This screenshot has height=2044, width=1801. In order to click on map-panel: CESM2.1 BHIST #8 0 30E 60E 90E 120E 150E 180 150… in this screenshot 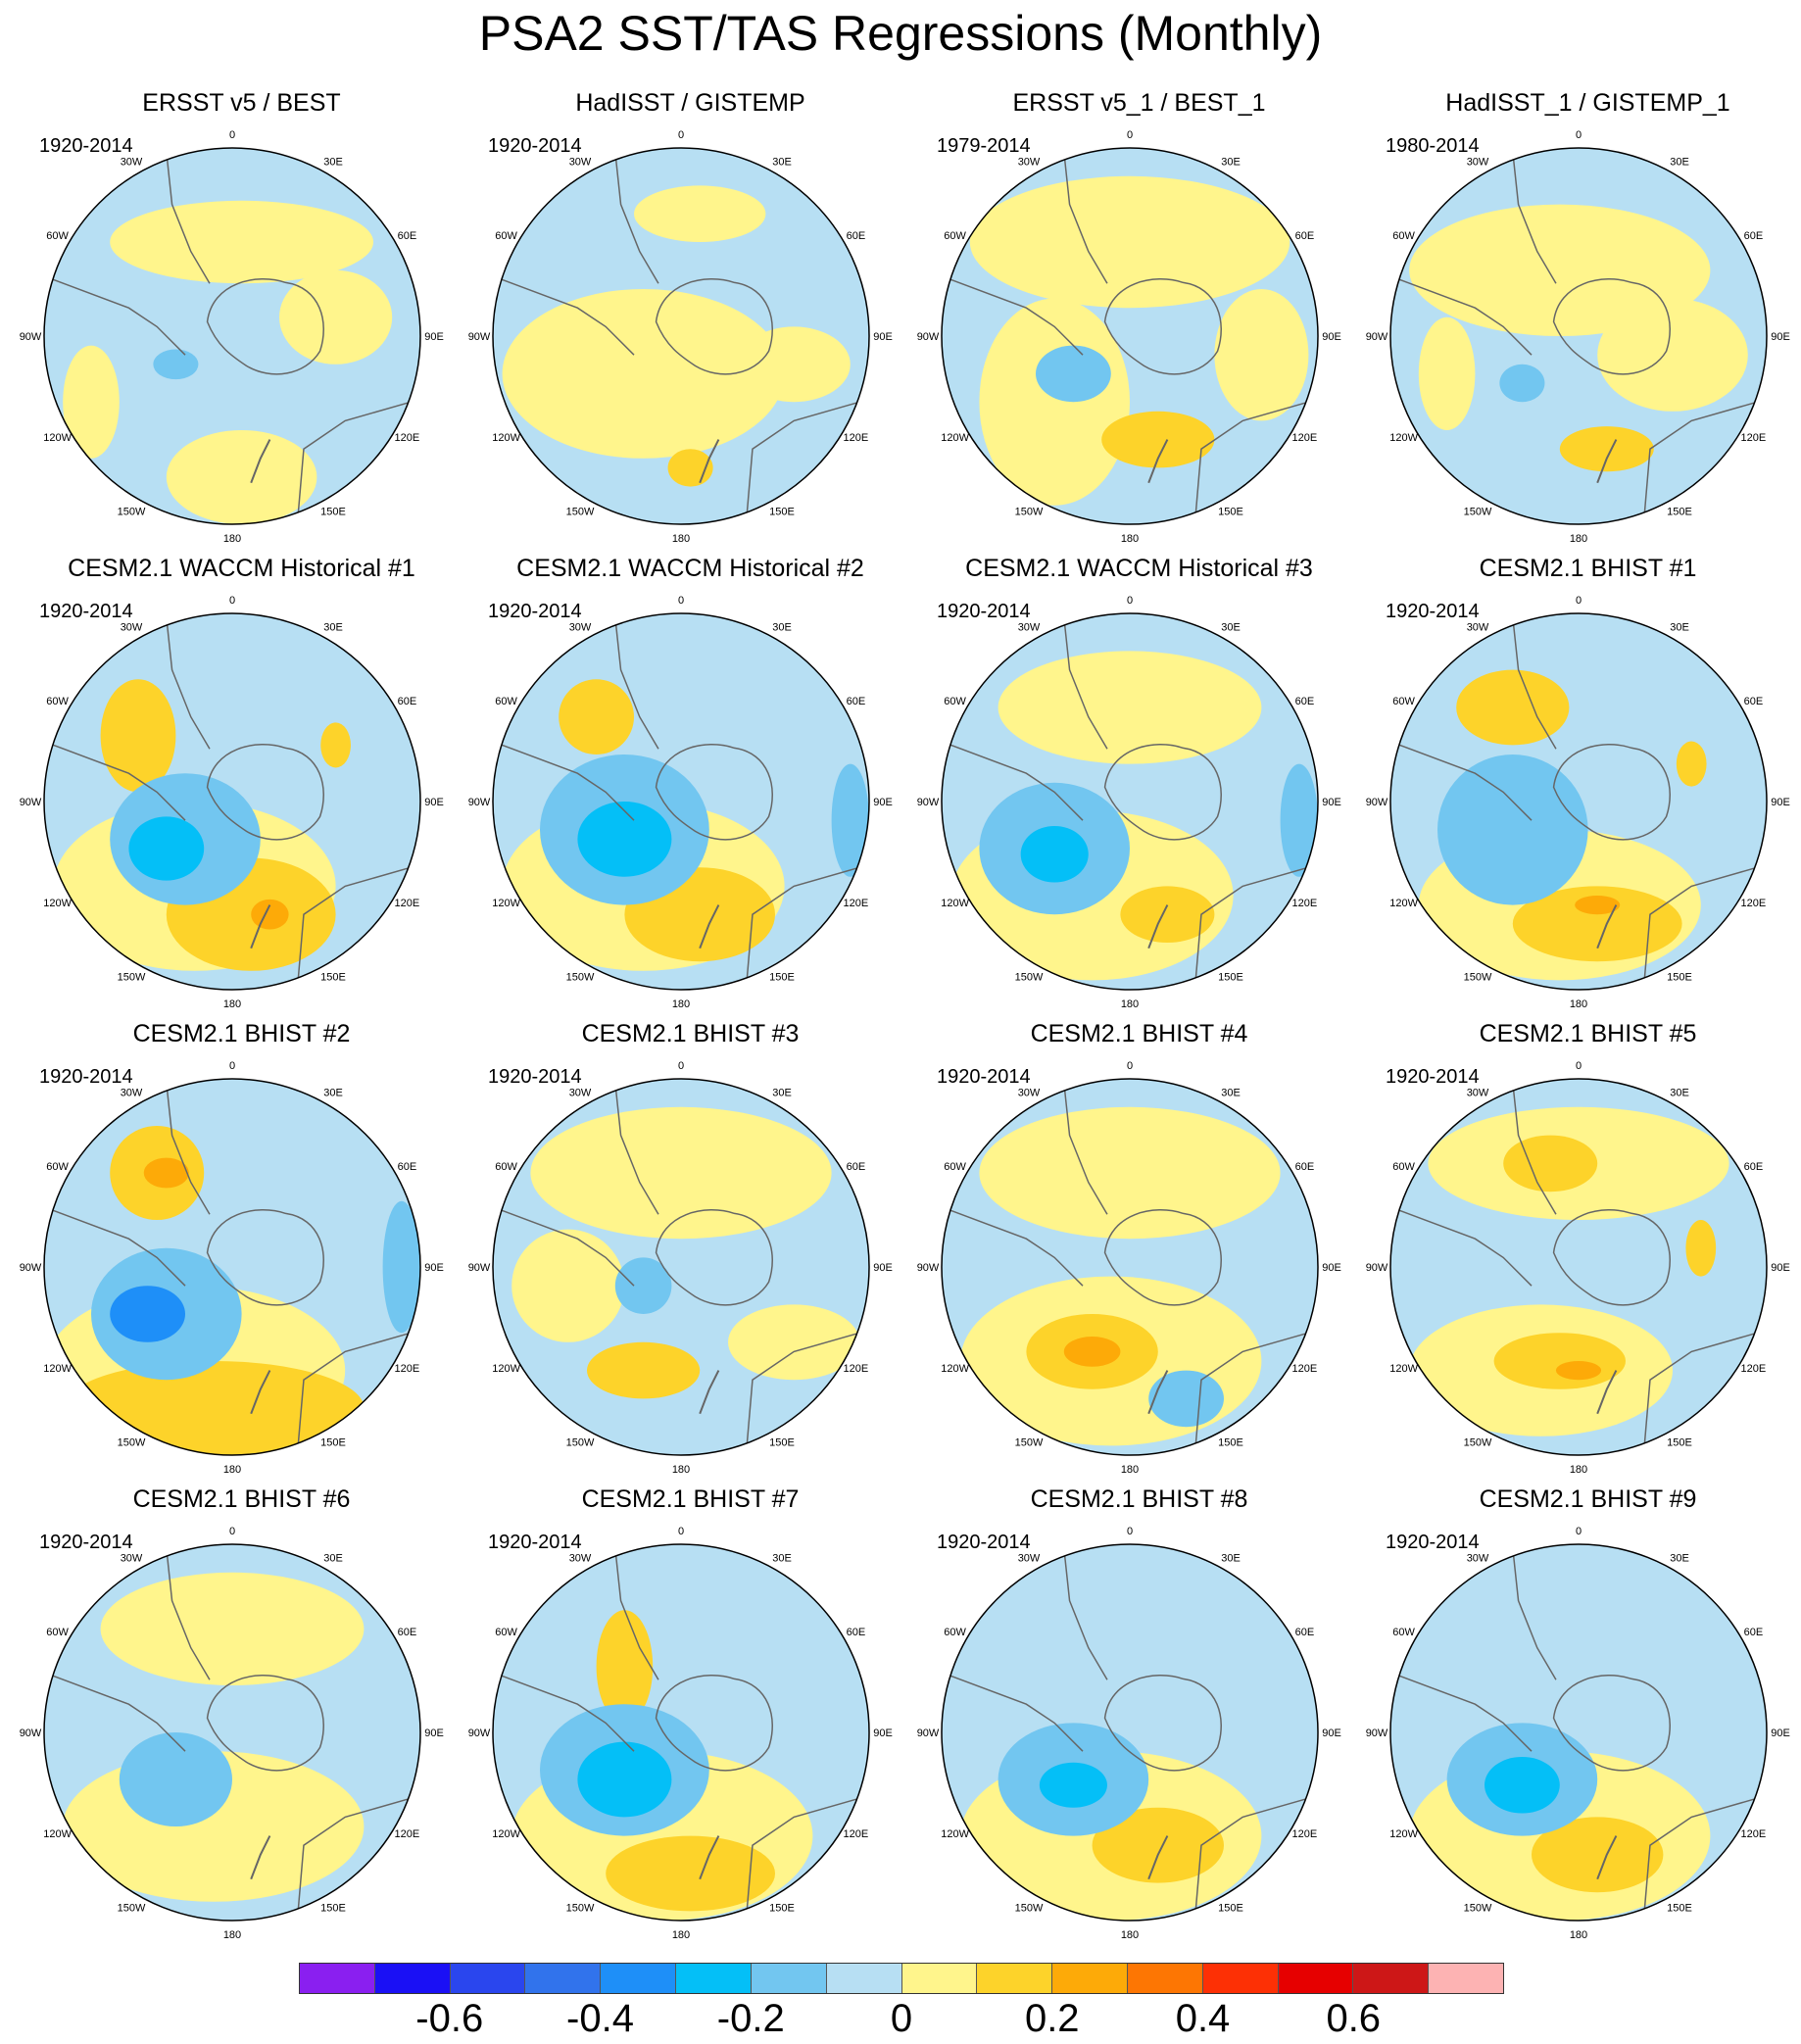, I will do `click(1124, 1717)`.